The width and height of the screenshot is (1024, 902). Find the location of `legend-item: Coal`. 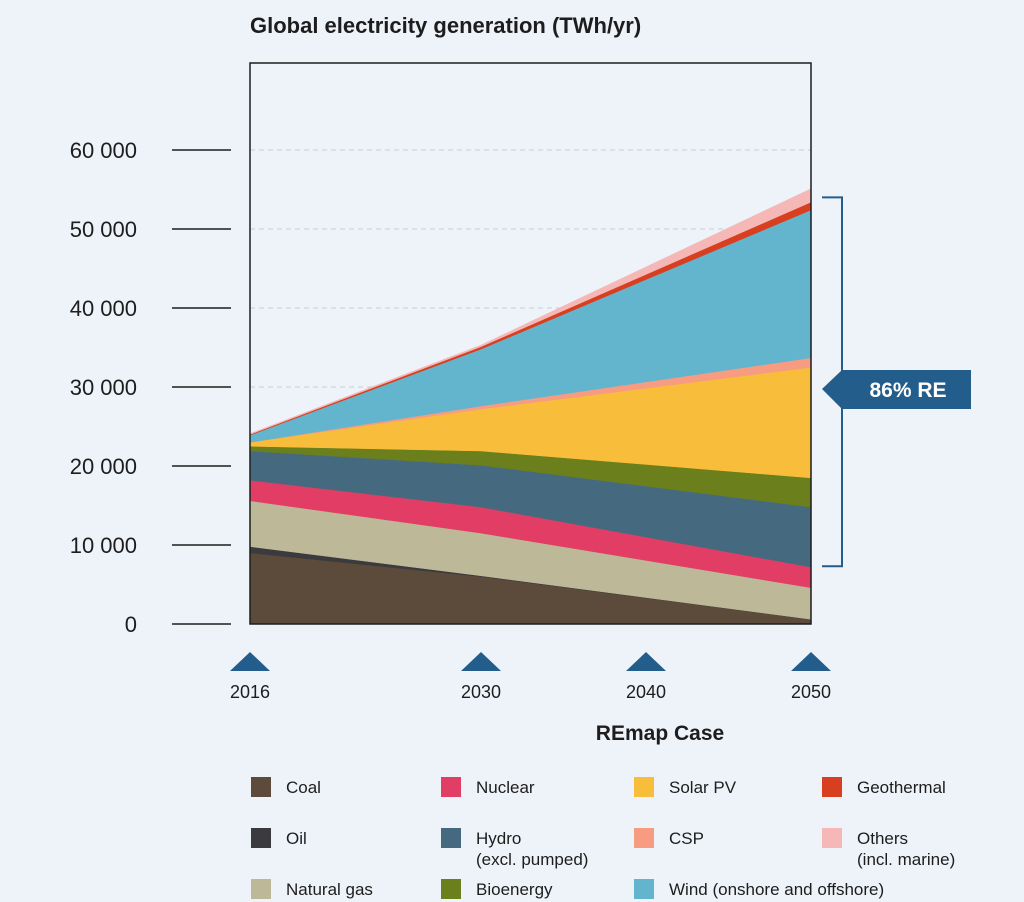

legend-item: Coal is located at coordinates (286, 787).